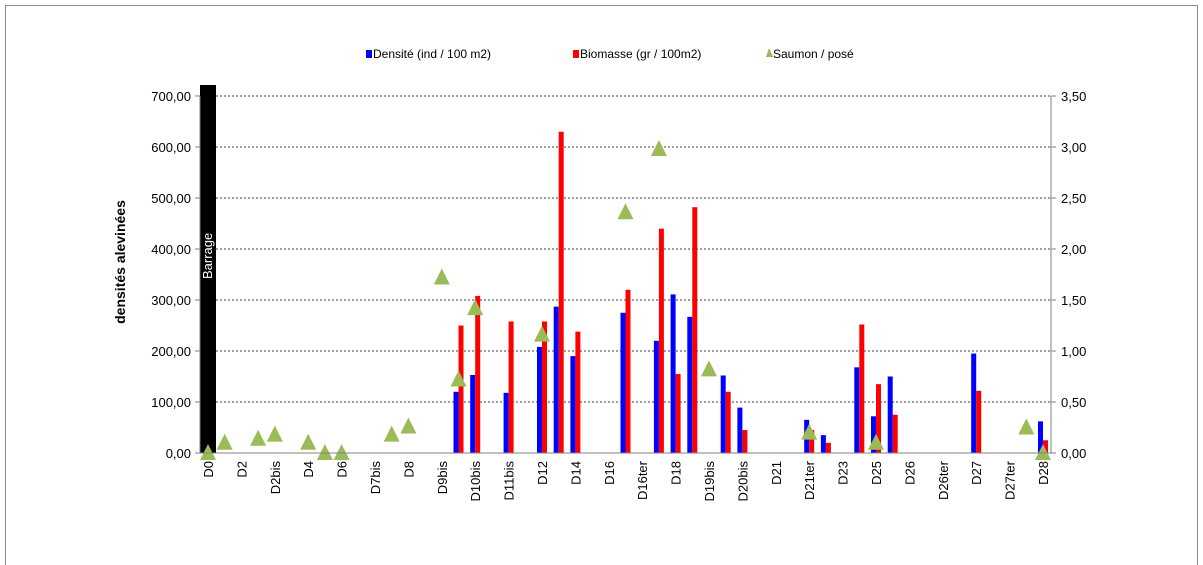 The width and height of the screenshot is (1203, 565). I want to click on y-axis-label: densités alevinées, so click(120, 262).